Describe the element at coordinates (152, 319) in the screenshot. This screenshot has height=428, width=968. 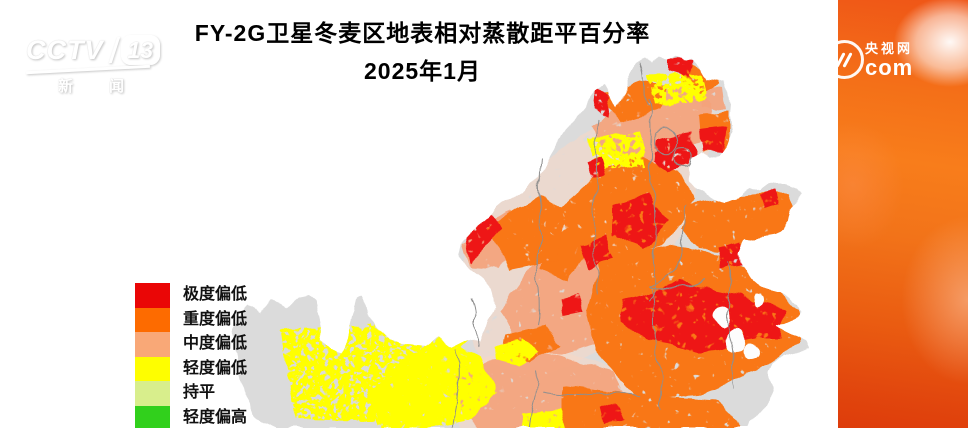
I see `legend-swatch-severe-low` at that location.